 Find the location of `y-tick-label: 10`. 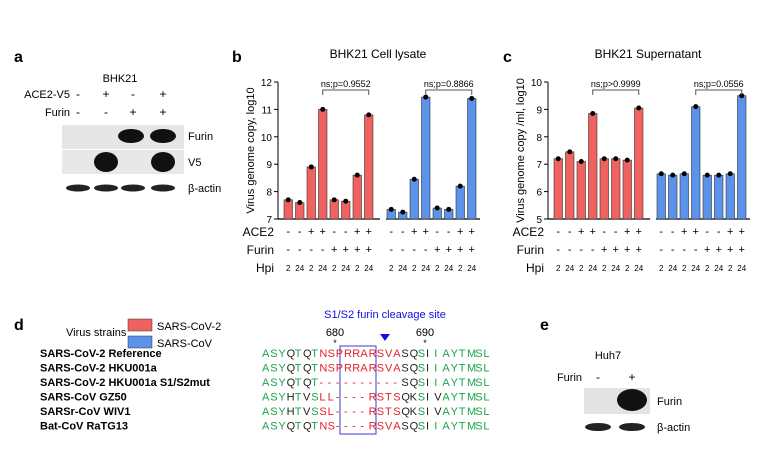

y-tick-label: 10 is located at coordinates (267, 138).